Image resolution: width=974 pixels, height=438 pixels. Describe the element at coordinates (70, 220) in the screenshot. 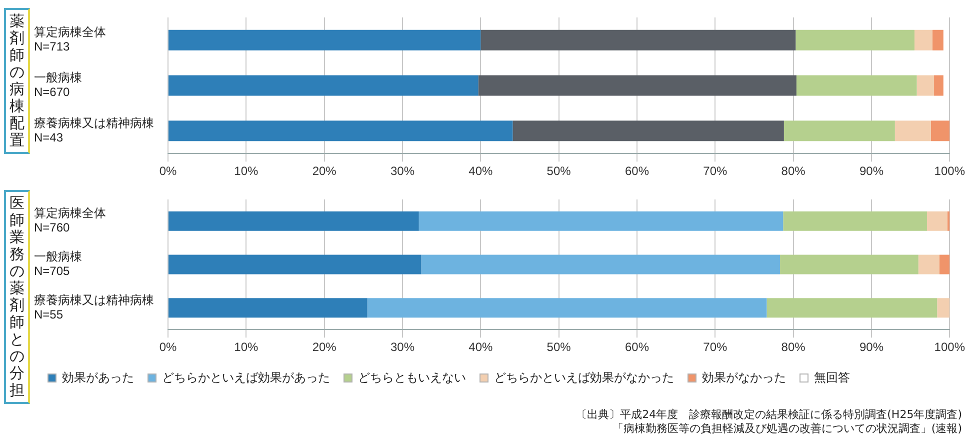

I see `y-tick-label: 算定病棟全体 N=760` at that location.